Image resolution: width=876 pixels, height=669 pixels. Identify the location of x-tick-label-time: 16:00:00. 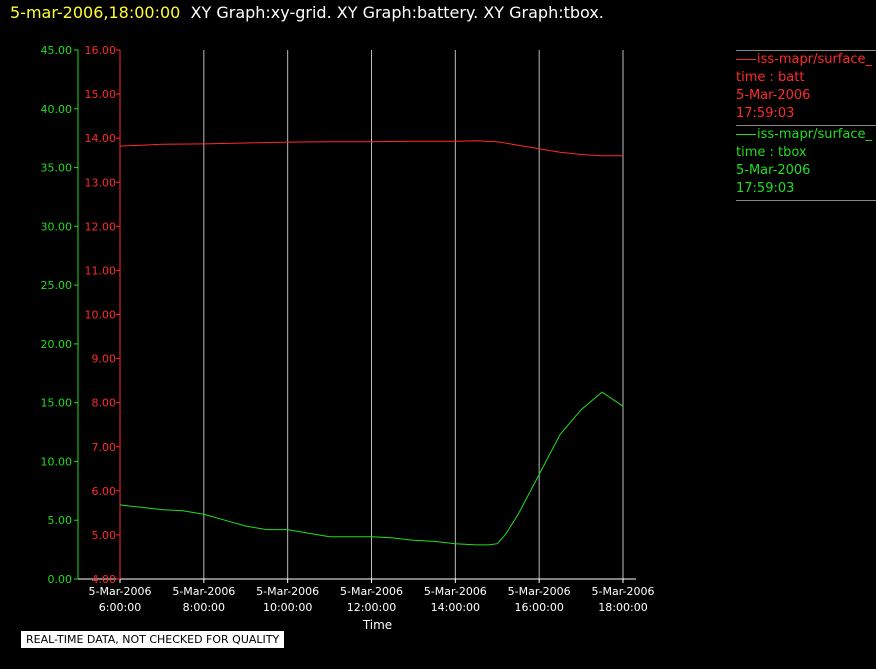
(538, 607).